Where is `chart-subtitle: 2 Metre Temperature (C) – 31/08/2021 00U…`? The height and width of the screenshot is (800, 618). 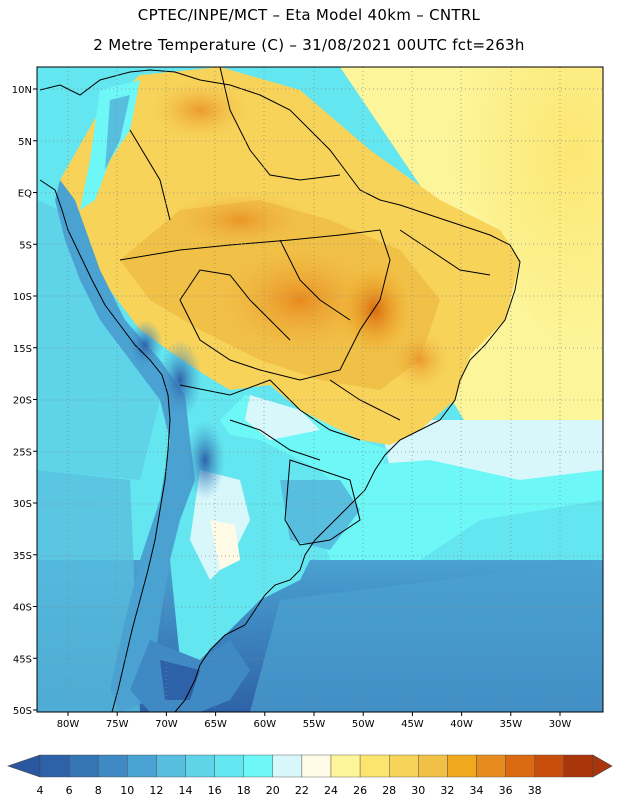 chart-subtitle: 2 Metre Temperature (C) – 31/08/2021 00U… is located at coordinates (309, 45).